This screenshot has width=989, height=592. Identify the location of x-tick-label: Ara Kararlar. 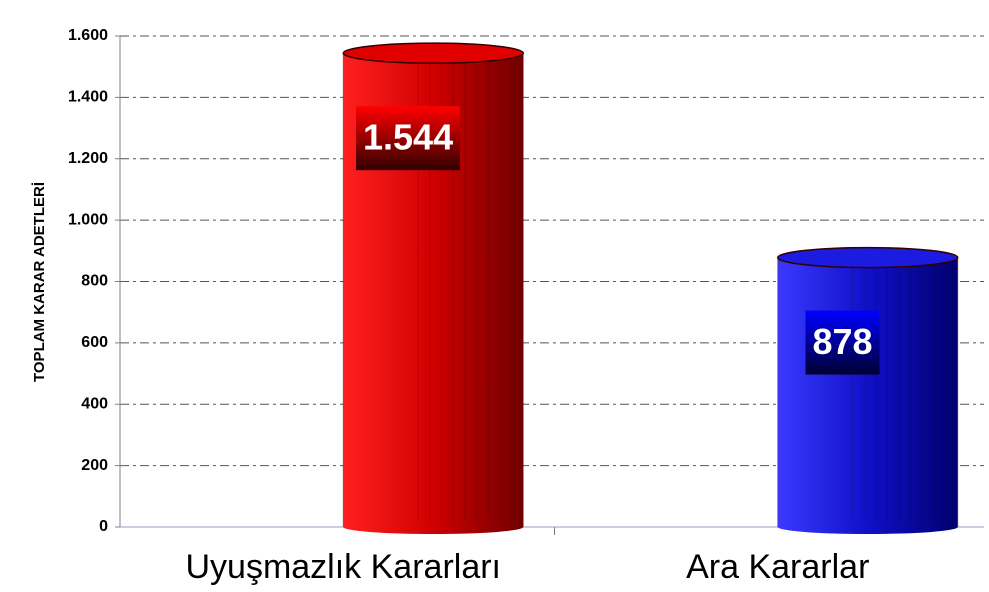
(777, 567).